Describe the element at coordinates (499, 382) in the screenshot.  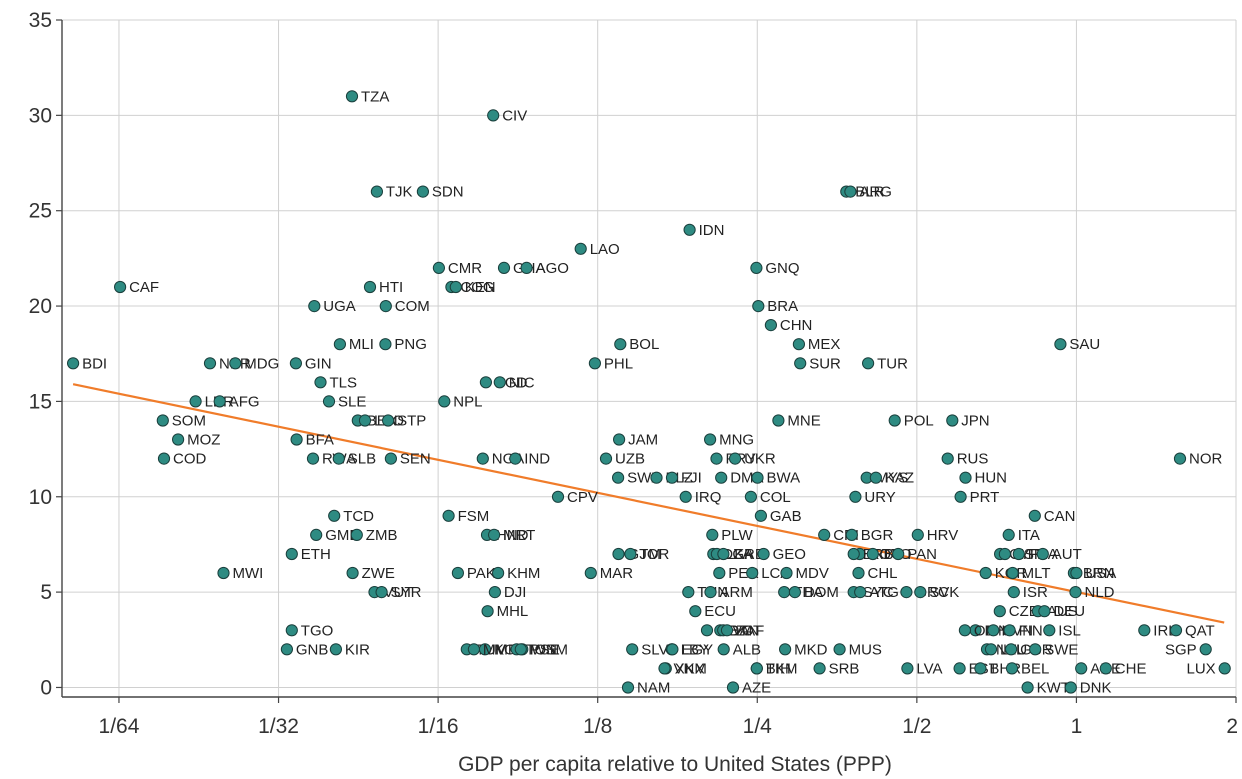
I see `point-nic` at that location.